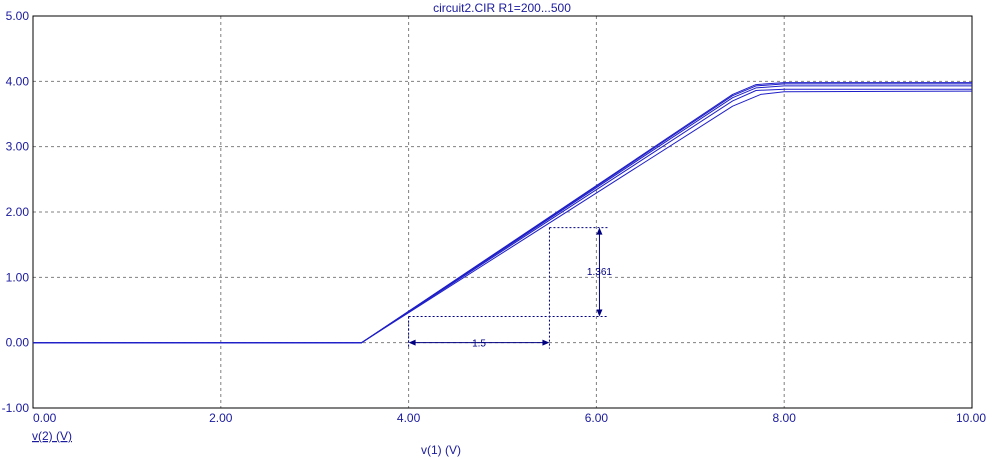 Image resolution: width=1000 pixels, height=460 pixels. Describe the element at coordinates (52, 436) in the screenshot. I see `y-axis-label: v(2) (V)` at that location.